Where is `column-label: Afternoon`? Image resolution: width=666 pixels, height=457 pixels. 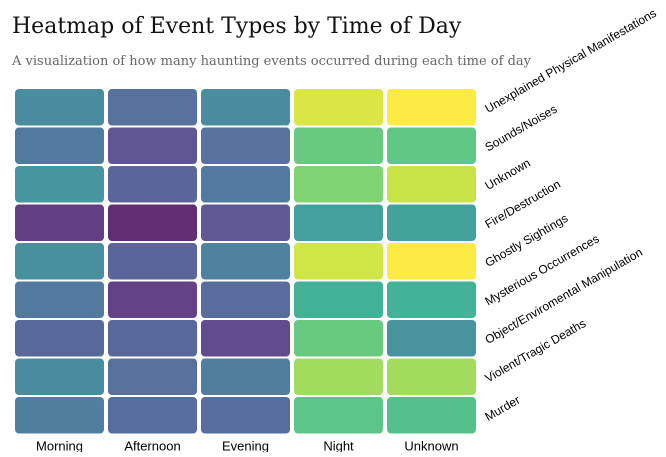 column-label: Afternoon is located at coordinates (152, 446).